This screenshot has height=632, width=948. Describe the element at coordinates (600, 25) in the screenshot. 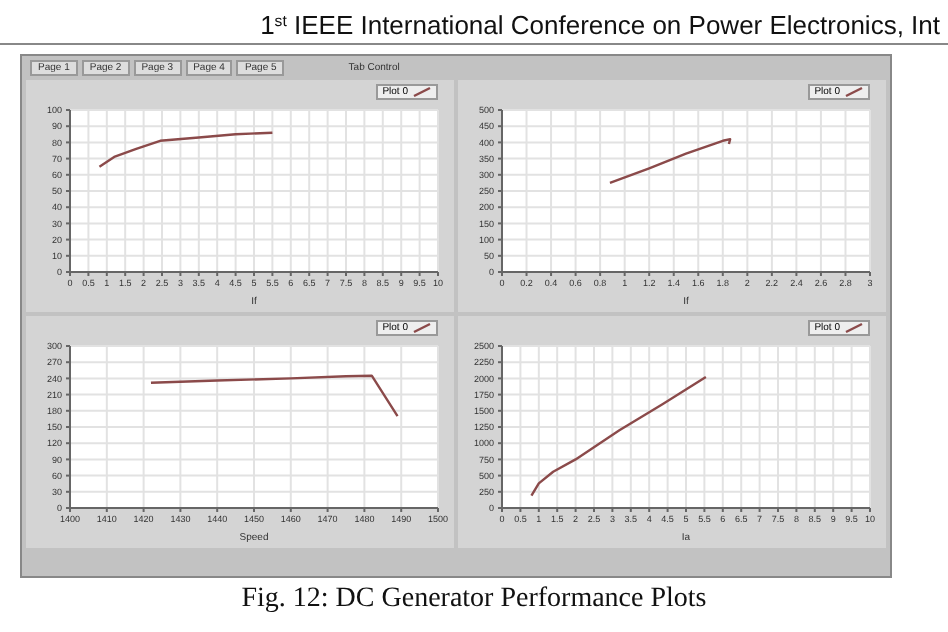

I see `text: 1$^{st}$ IEEE International Conference on Power Electronics, Int` at that location.